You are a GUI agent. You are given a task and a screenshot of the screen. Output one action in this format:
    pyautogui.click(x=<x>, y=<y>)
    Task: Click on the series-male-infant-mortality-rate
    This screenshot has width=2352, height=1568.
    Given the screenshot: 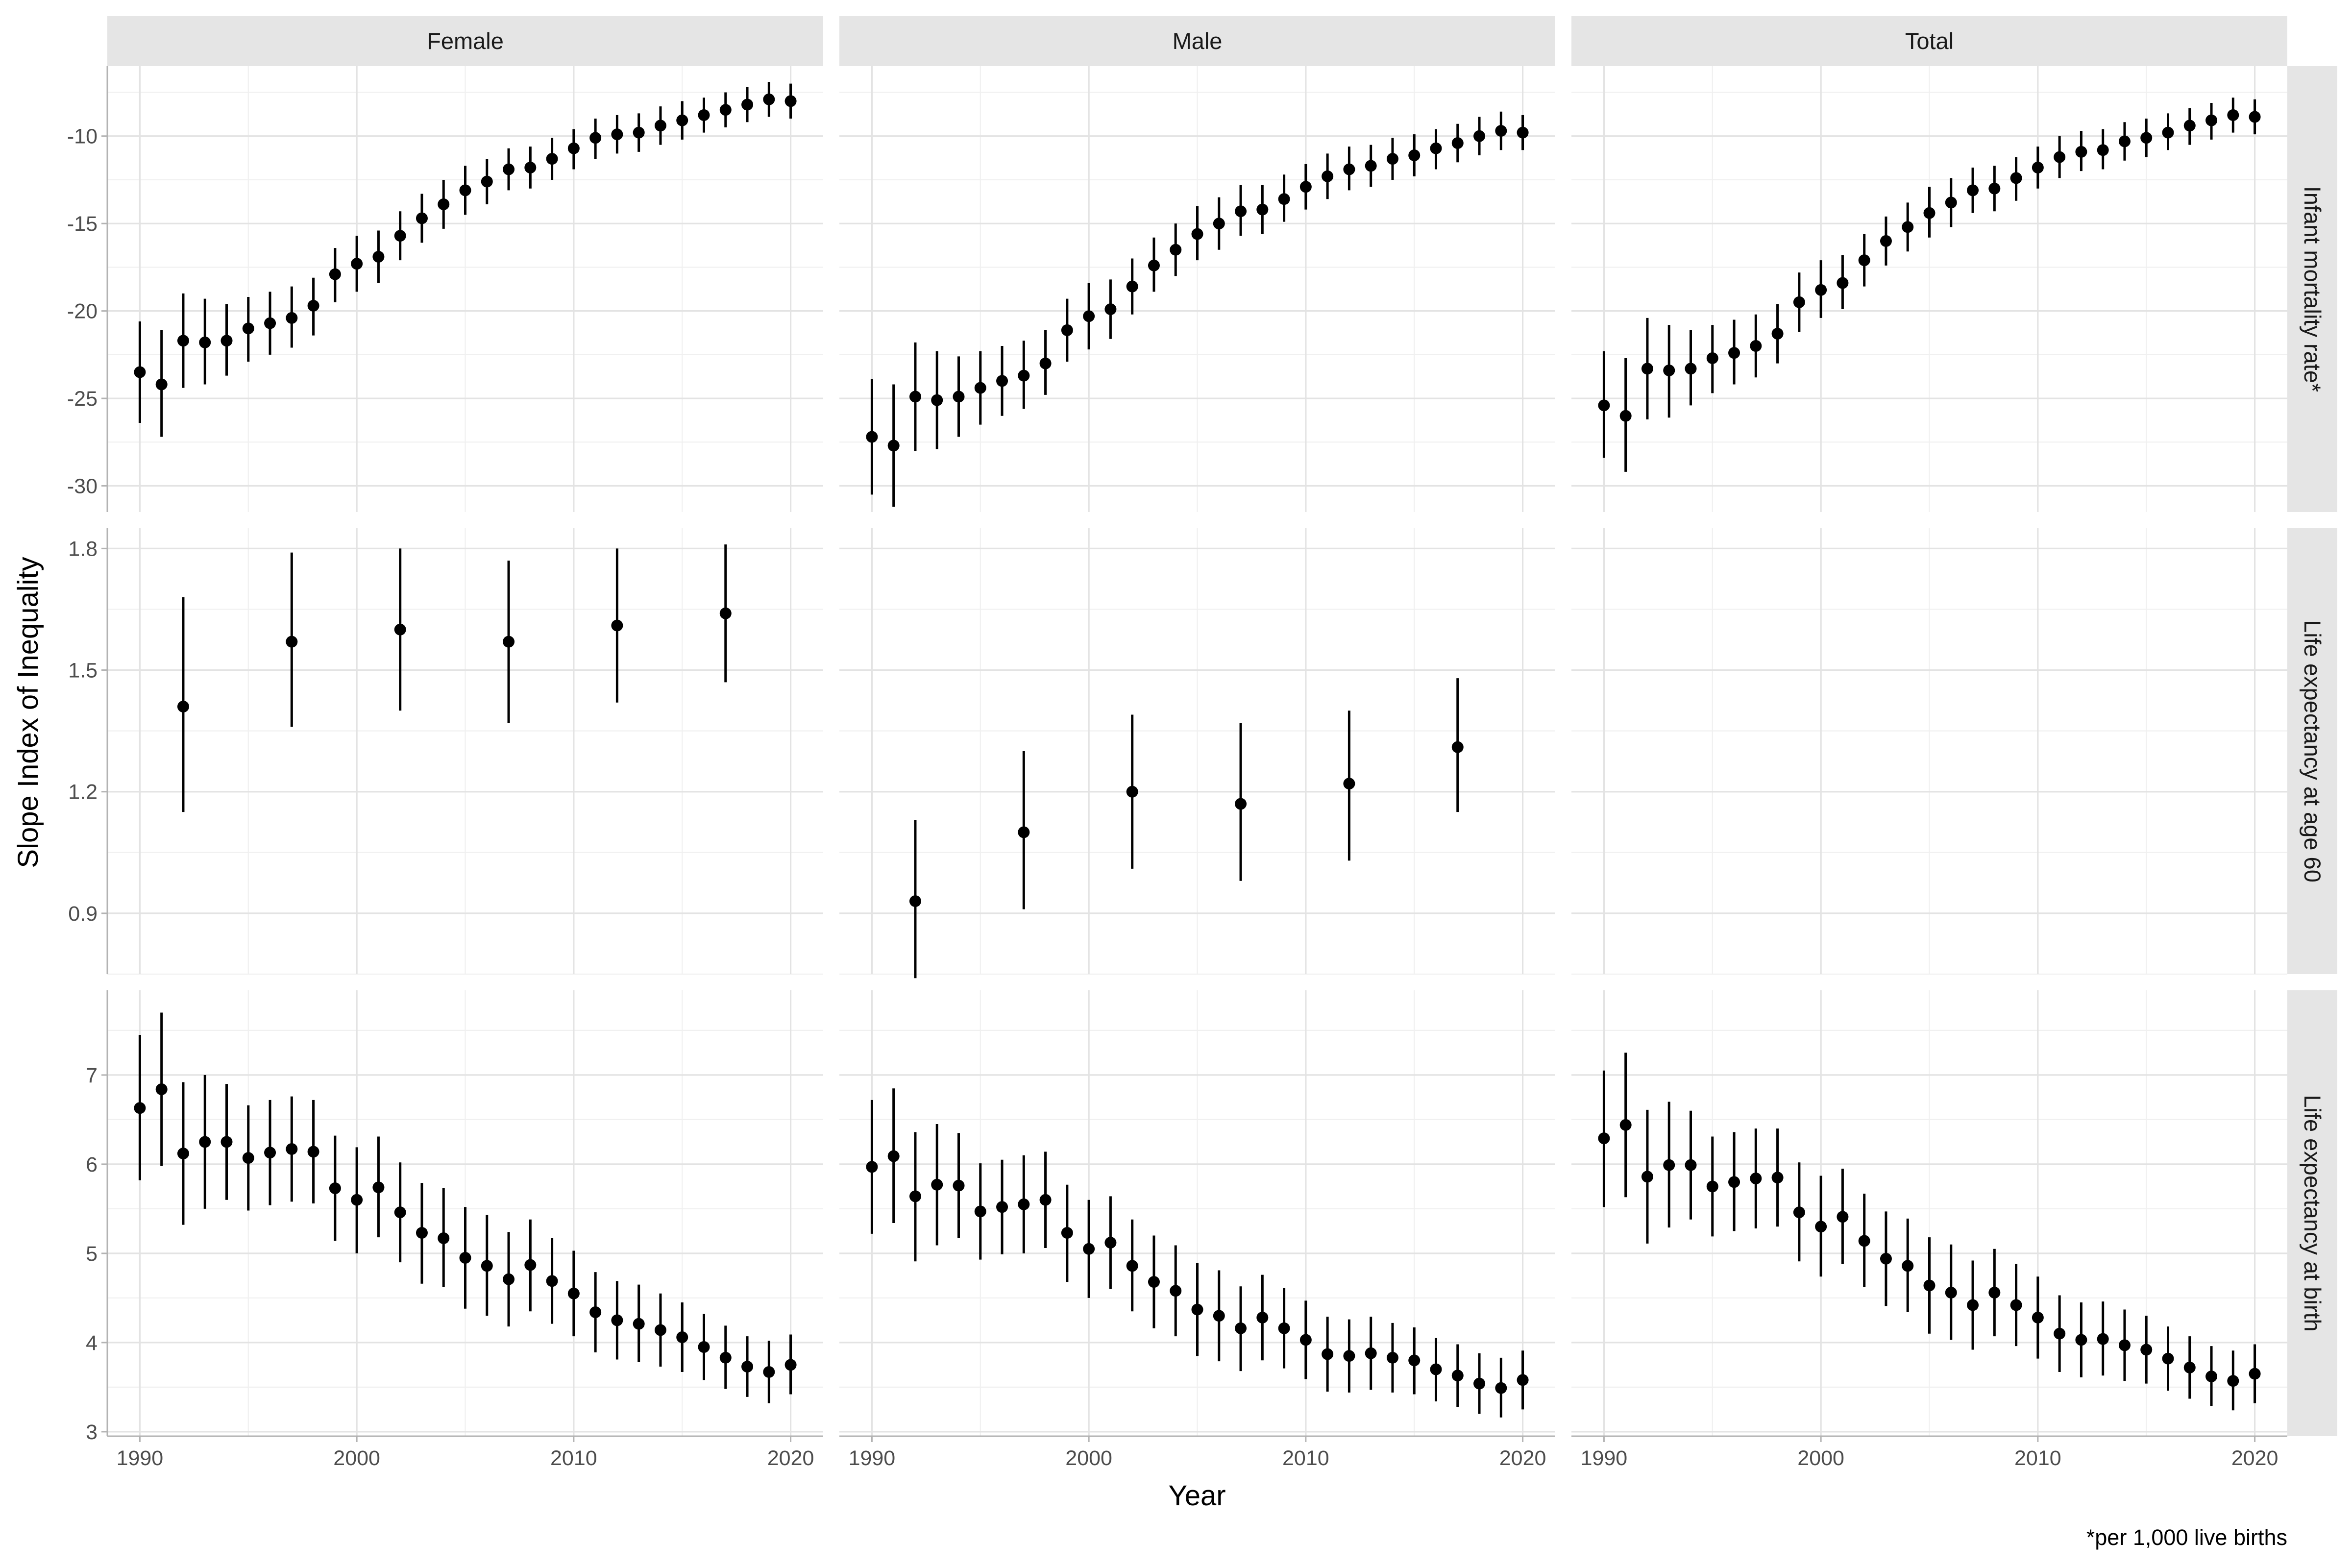 What is the action you would take?
    pyautogui.click(x=1197, y=309)
    